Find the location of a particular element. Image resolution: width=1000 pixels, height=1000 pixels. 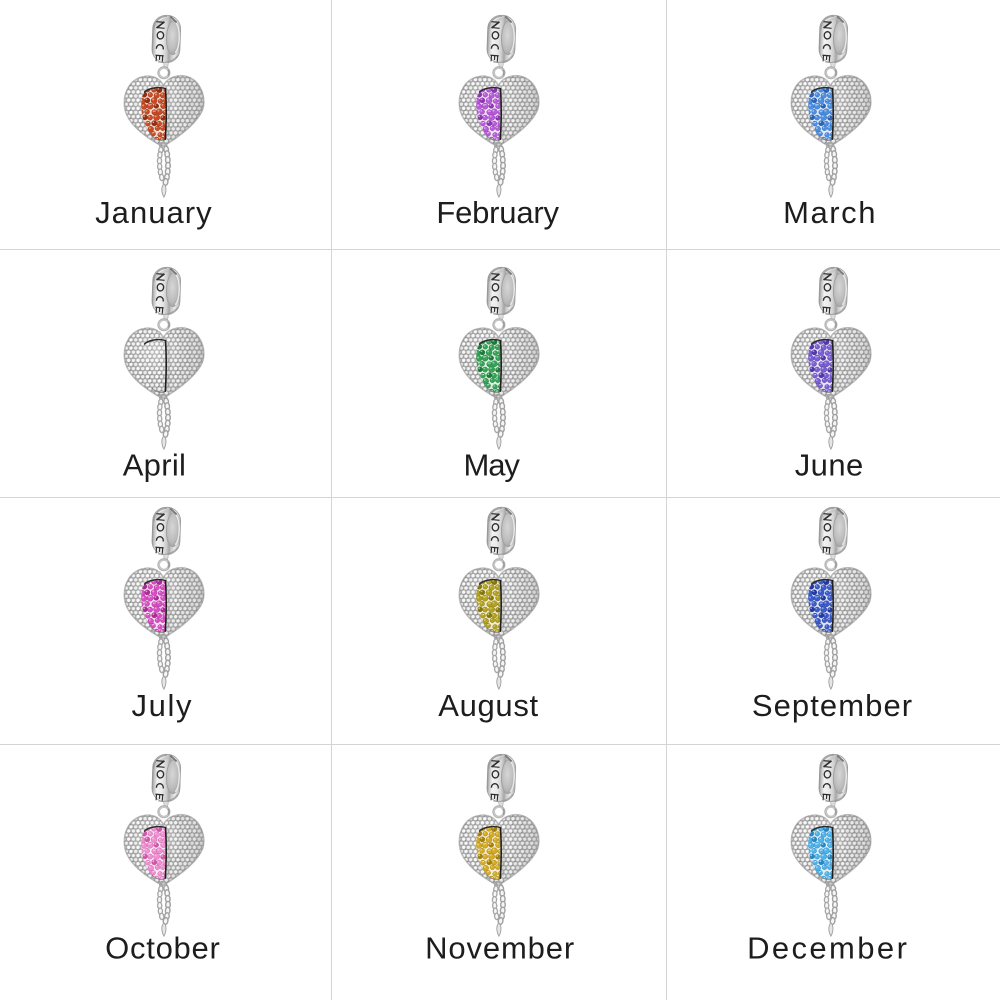

svg-text: October is located at coordinates (162, 947).